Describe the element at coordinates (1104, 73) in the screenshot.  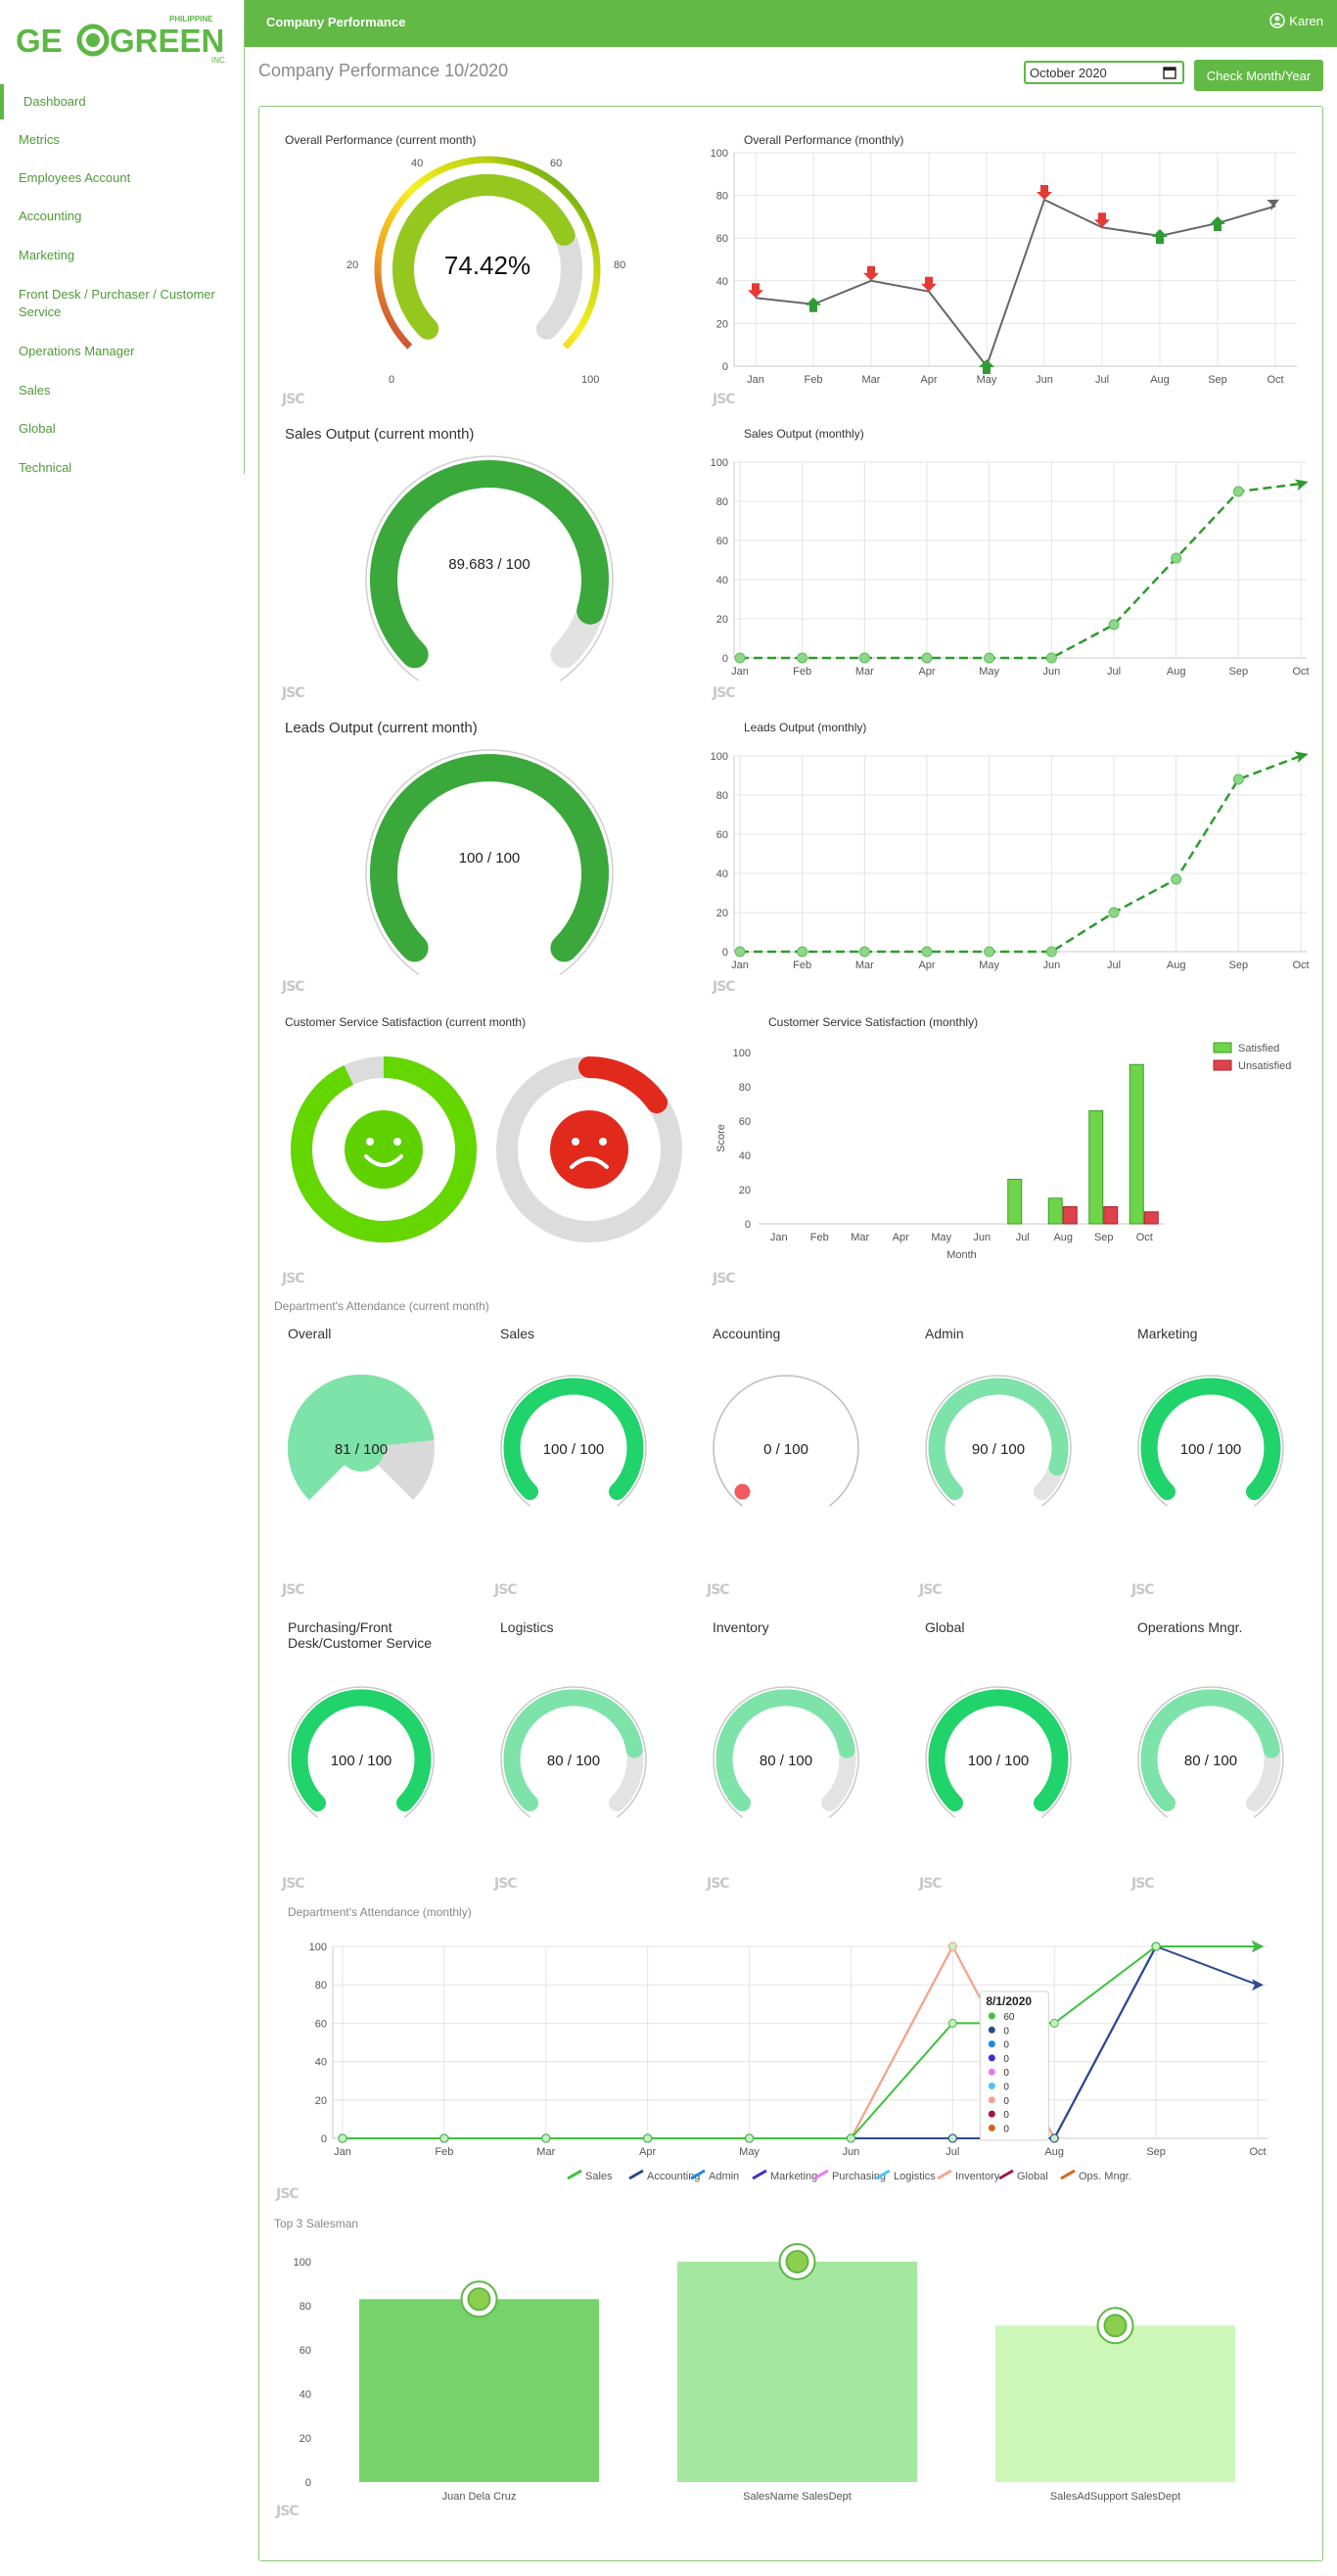
I see `month-year-input` at that location.